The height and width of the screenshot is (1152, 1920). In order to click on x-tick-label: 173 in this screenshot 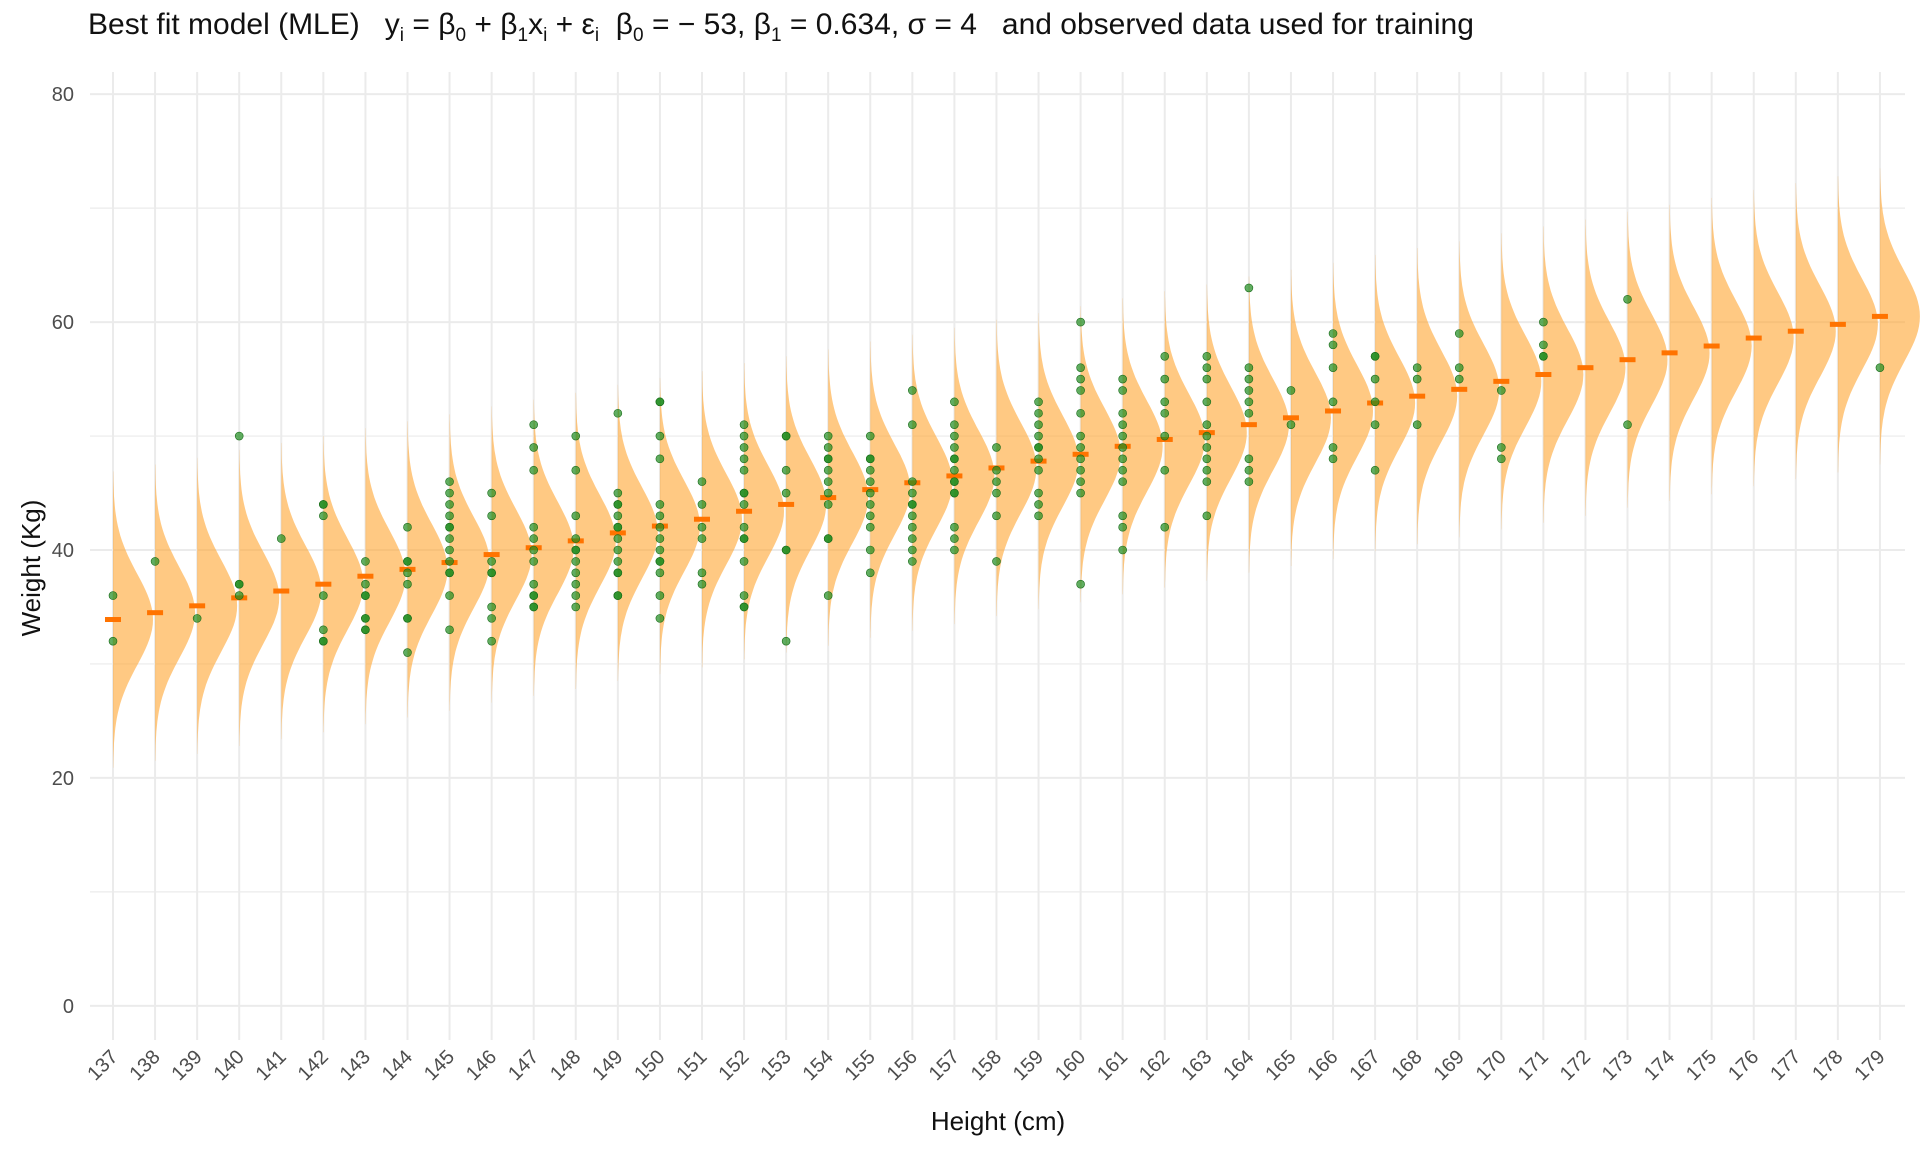, I will do `click(1617, 1065)`.